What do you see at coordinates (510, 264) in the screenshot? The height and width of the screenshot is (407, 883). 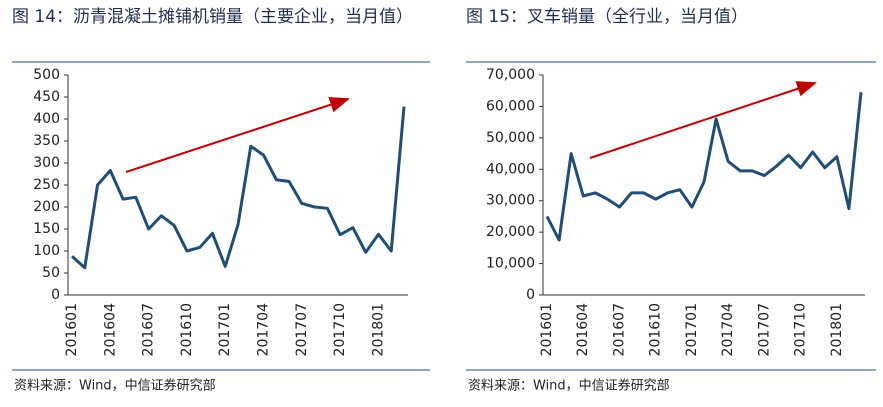 I see `y-tick-label: 10,000` at bounding box center [510, 264].